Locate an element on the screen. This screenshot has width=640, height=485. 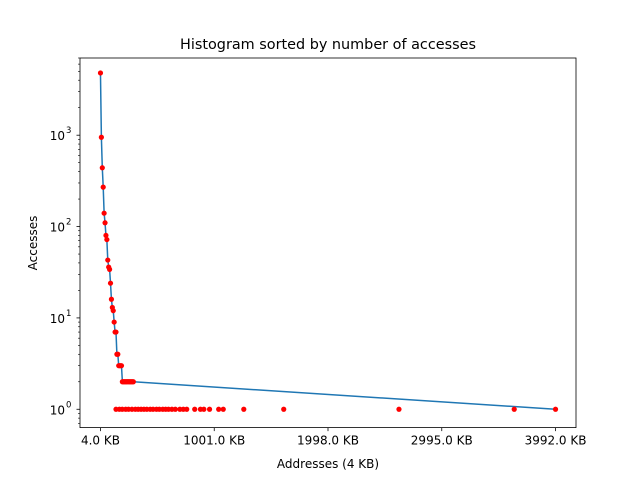
x-tick-label: 3992.0 KB is located at coordinates (556, 441).